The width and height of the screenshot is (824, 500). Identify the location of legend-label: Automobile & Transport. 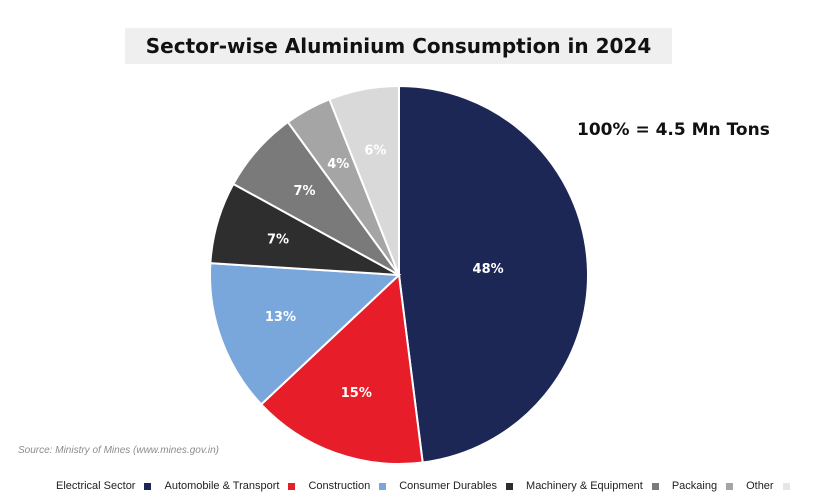
(222, 486).